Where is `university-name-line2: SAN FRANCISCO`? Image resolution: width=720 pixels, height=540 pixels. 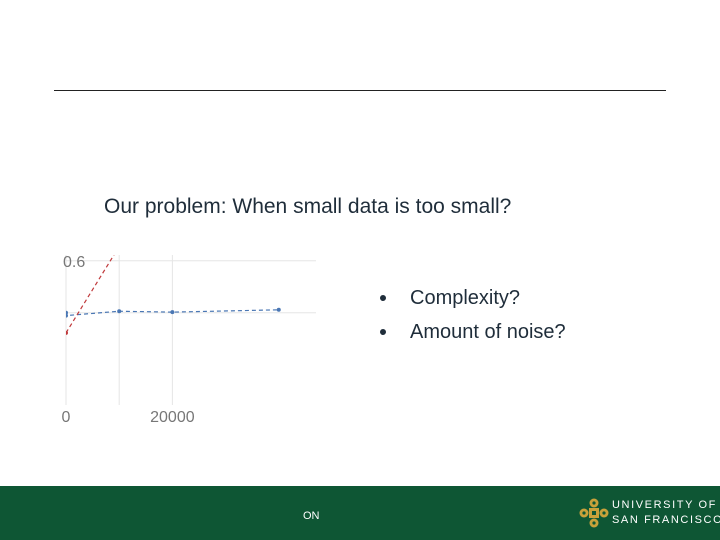 university-name-line2: SAN FRANCISCO is located at coordinates (666, 520).